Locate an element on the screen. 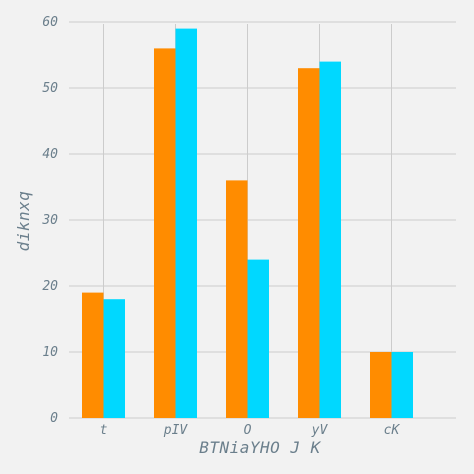 Image resolution: width=474 pixels, height=474 pixels. y-tick-label: 0 is located at coordinates (54, 418).